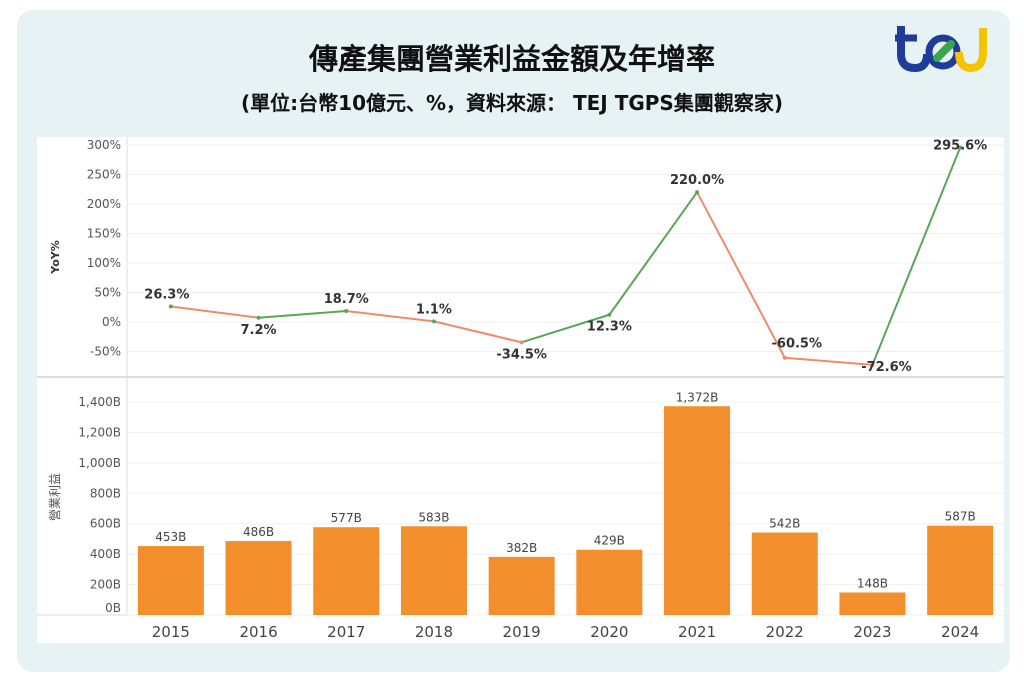  I want to click on data-label: 12.3%, so click(609, 327).